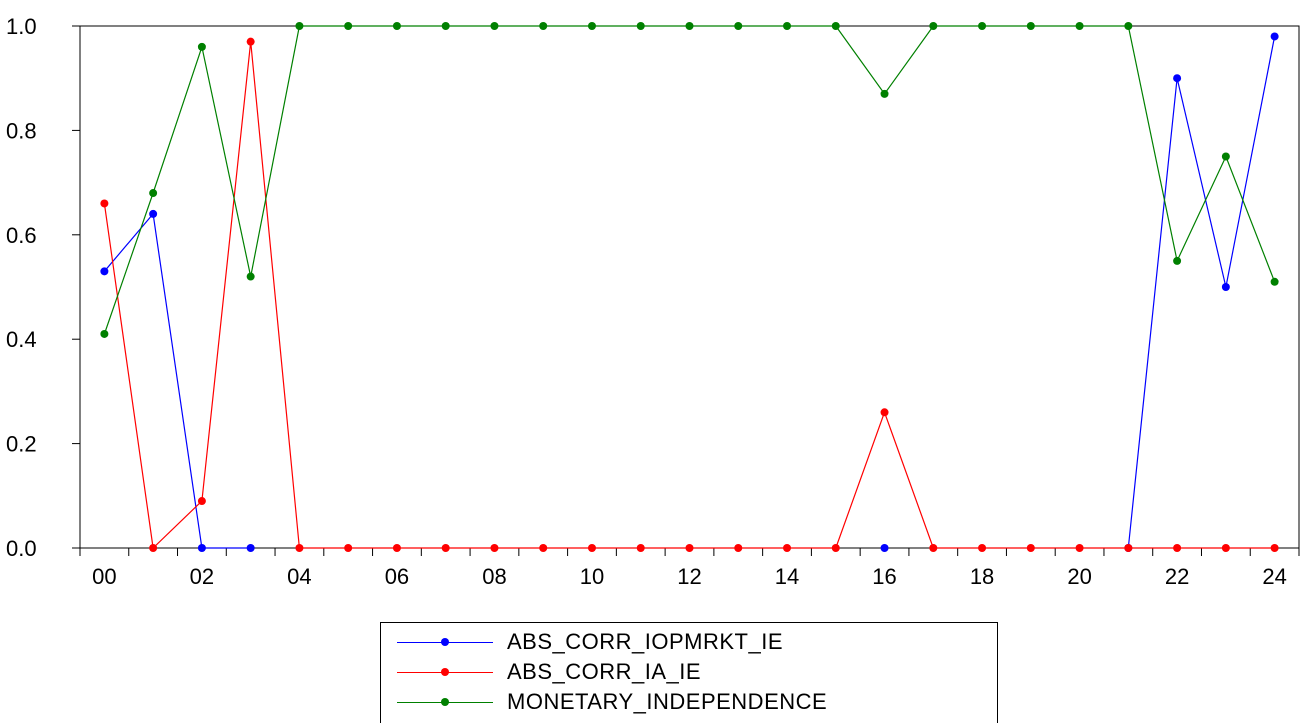 Image resolution: width=1301 pixels, height=723 pixels. Describe the element at coordinates (1274, 576) in the screenshot. I see `x-tick-label: 24` at that location.